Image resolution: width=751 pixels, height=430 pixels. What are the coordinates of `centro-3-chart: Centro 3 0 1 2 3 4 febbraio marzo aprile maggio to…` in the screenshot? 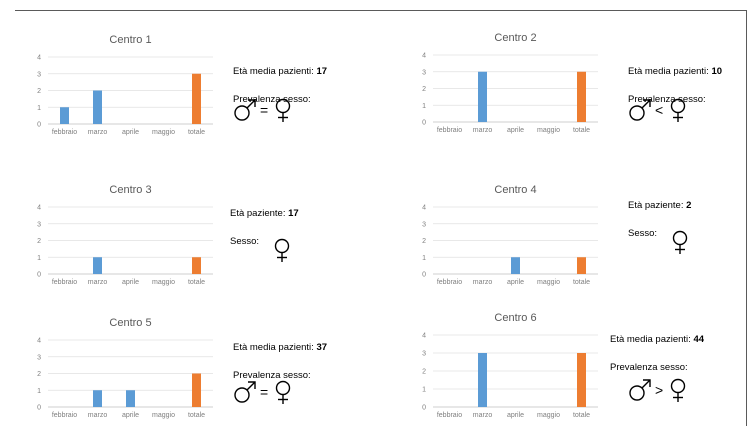 It's located at (125, 235).